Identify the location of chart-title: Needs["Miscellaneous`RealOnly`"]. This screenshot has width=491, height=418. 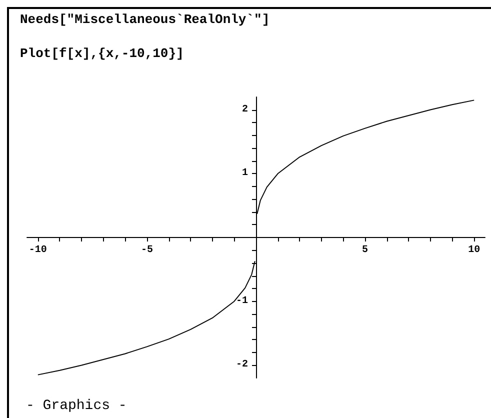
(145, 19).